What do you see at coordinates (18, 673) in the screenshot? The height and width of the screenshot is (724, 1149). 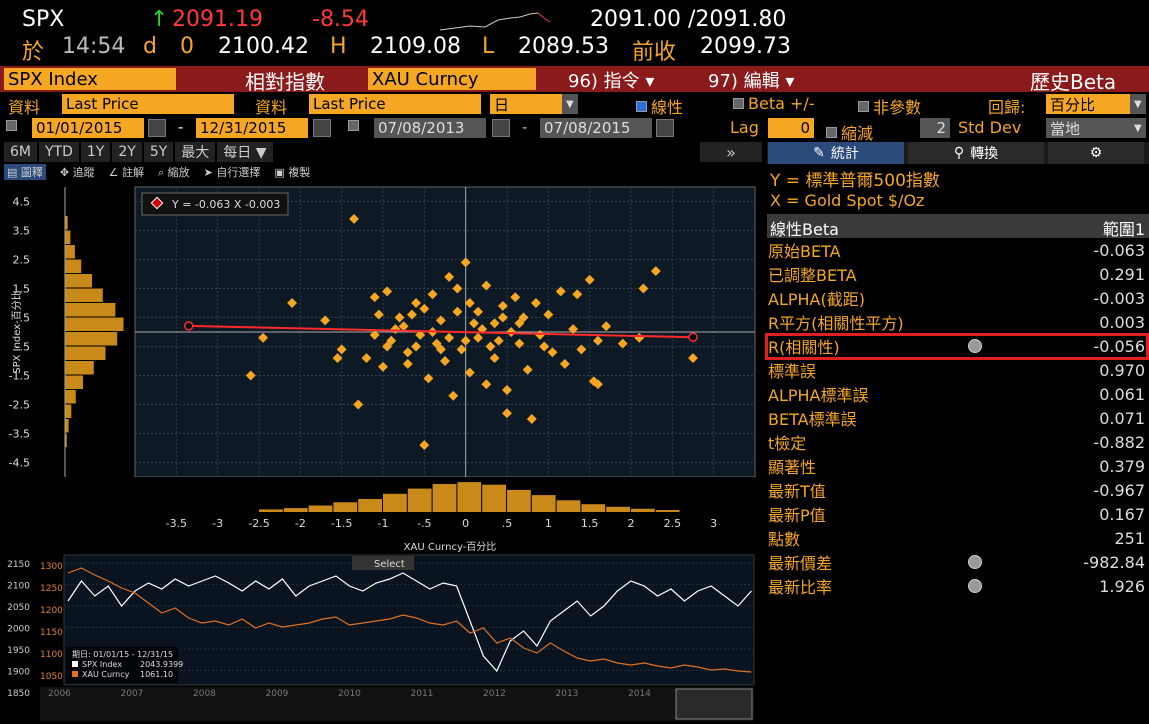 I see `left-tick-label: 1900` at bounding box center [18, 673].